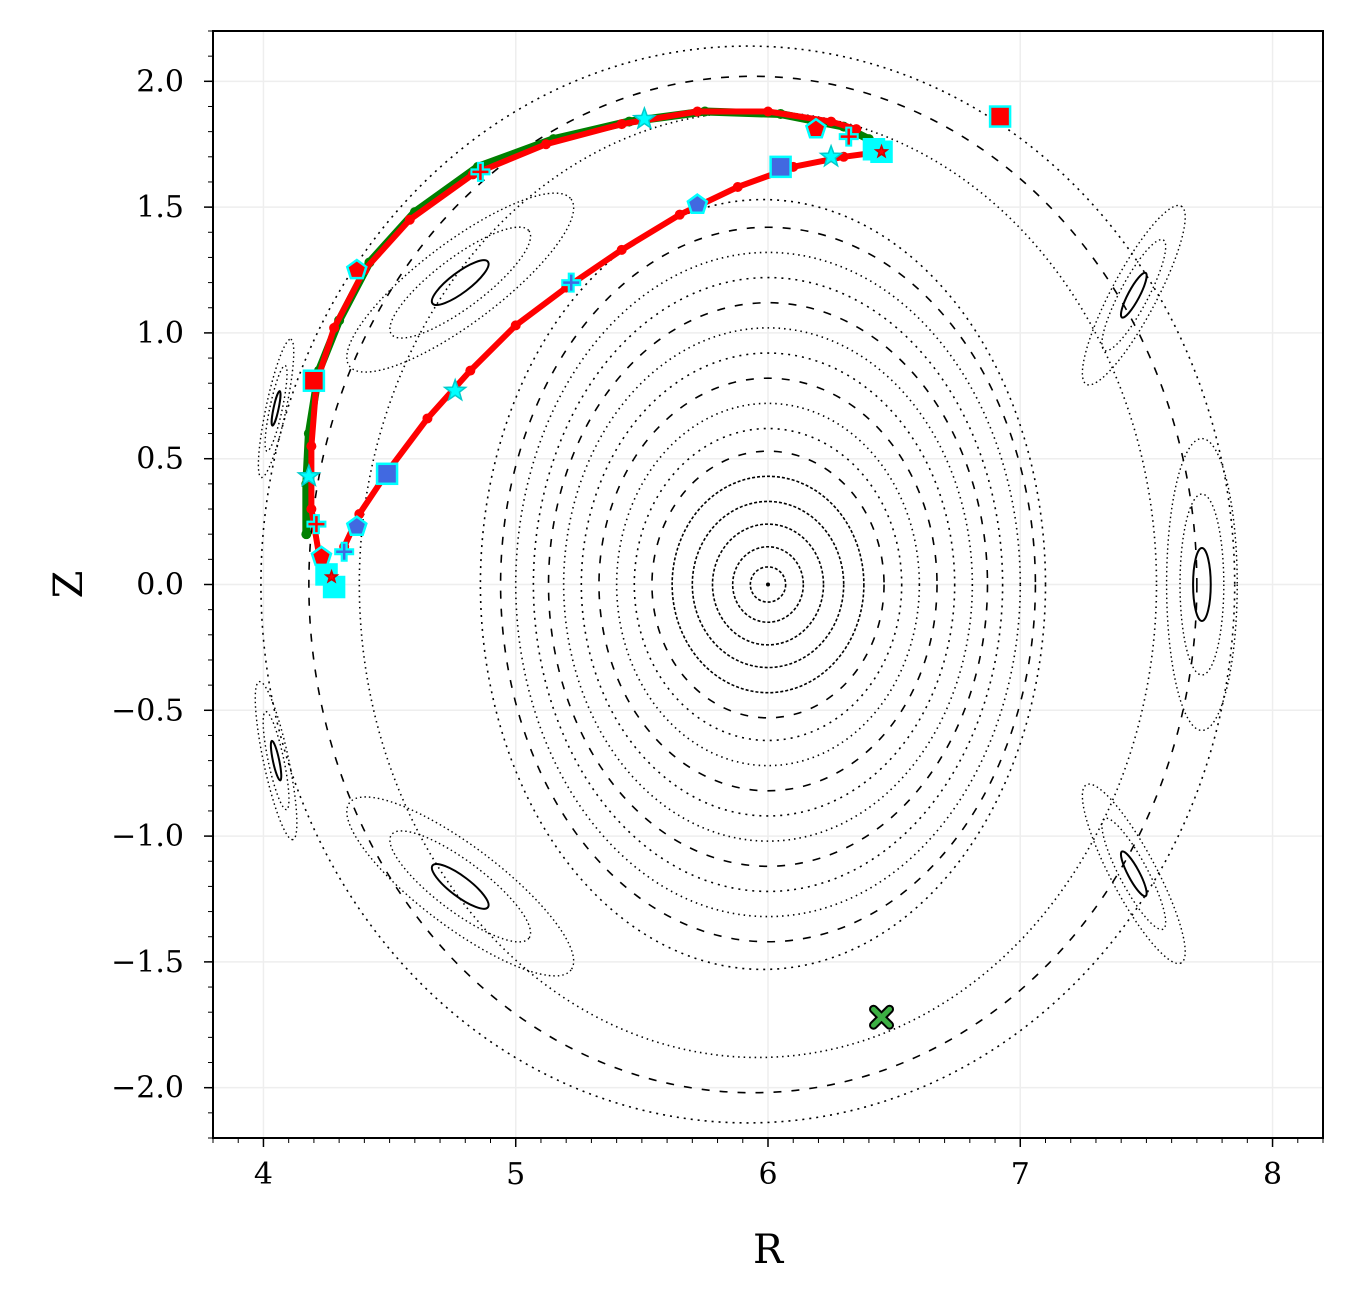  What do you see at coordinates (160, 585) in the screenshot?
I see `y-tick-label: 0.0` at bounding box center [160, 585].